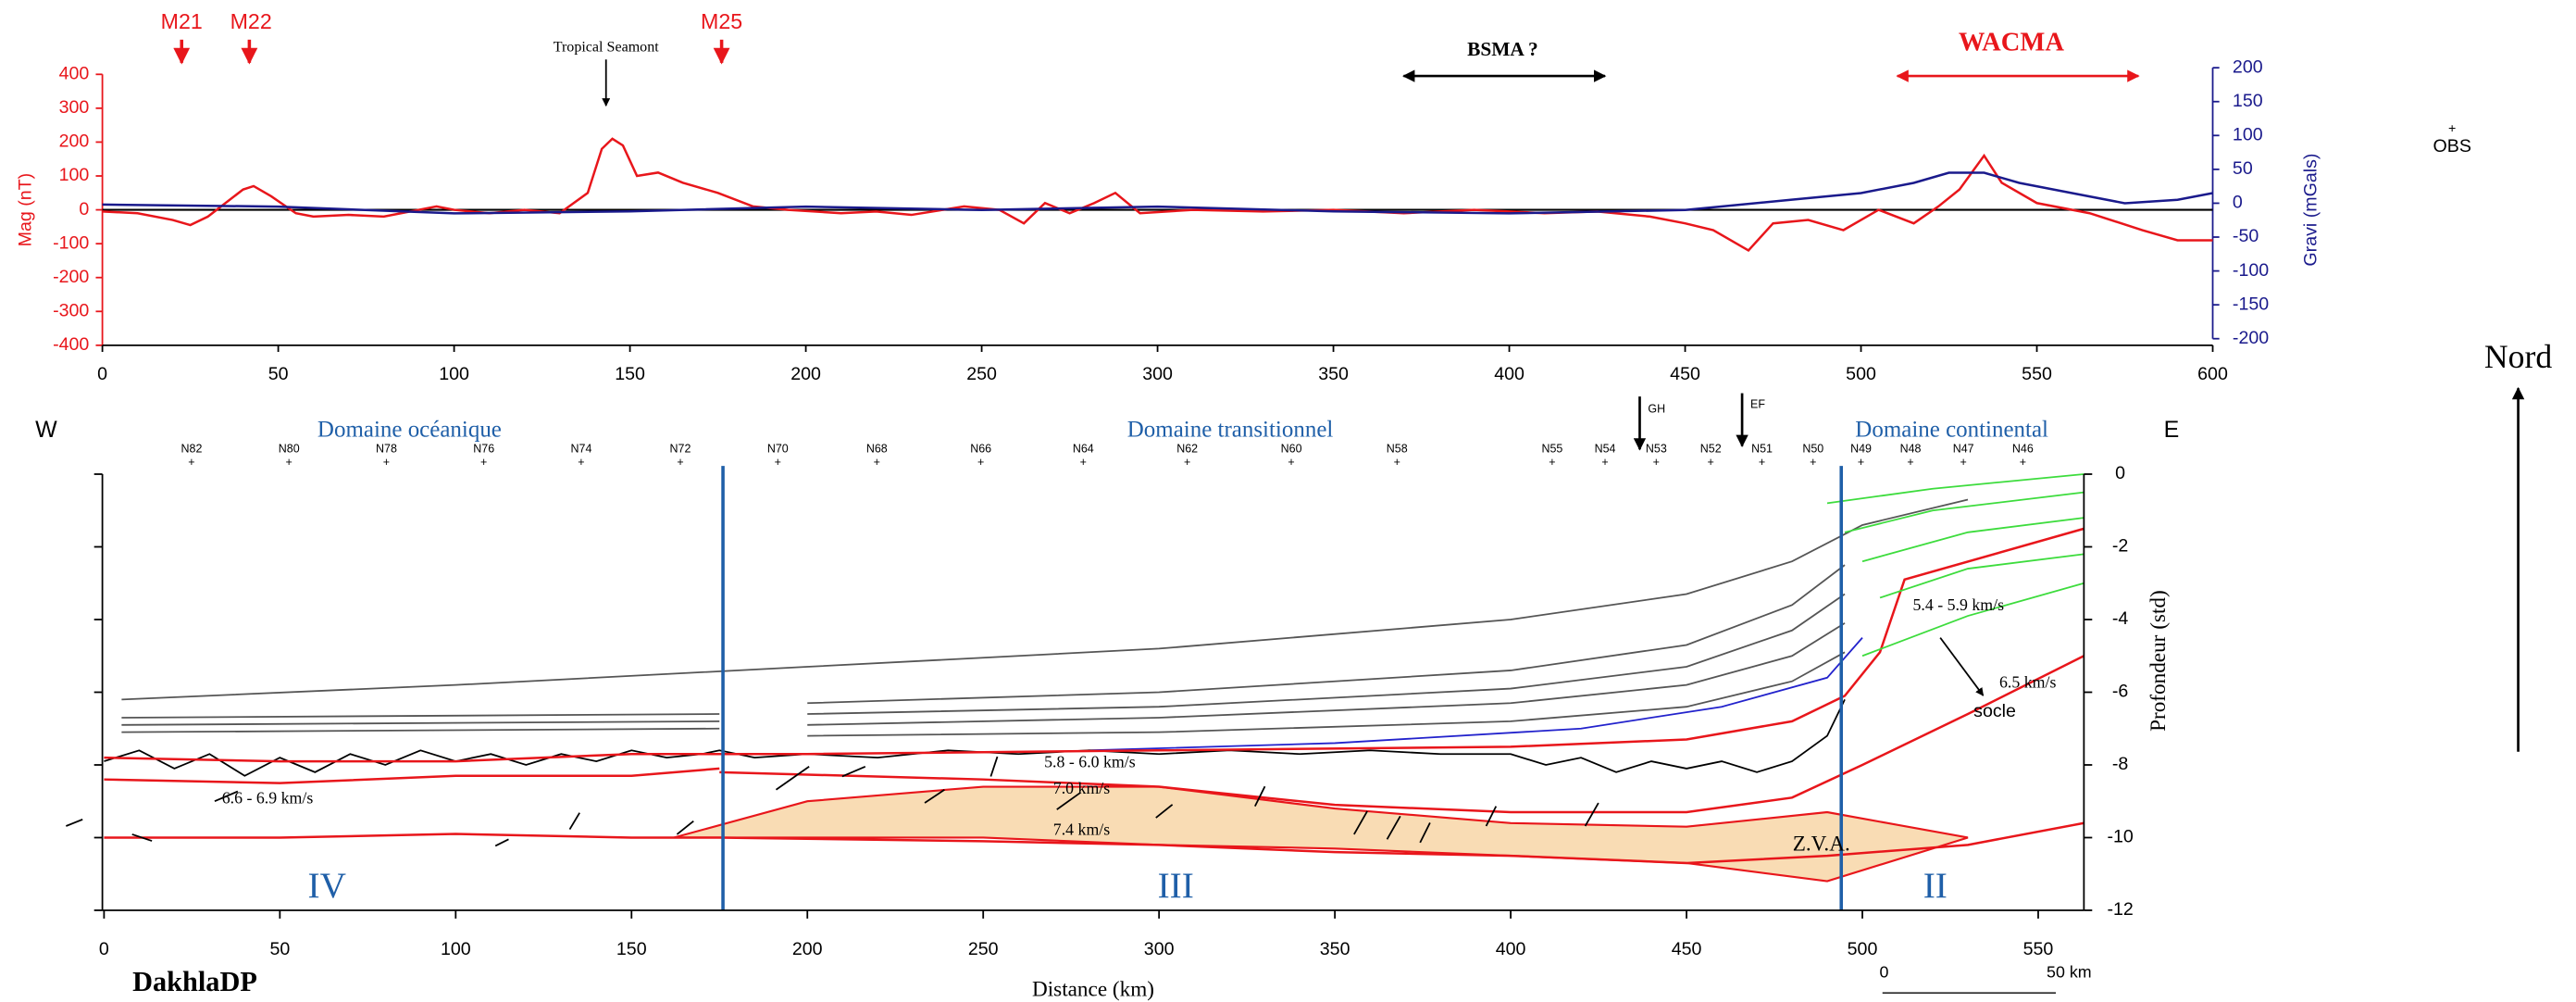 The width and height of the screenshot is (2576, 1002). What do you see at coordinates (1821, 845) in the screenshot?
I see `zva-label: Z.V.A.` at bounding box center [1821, 845].